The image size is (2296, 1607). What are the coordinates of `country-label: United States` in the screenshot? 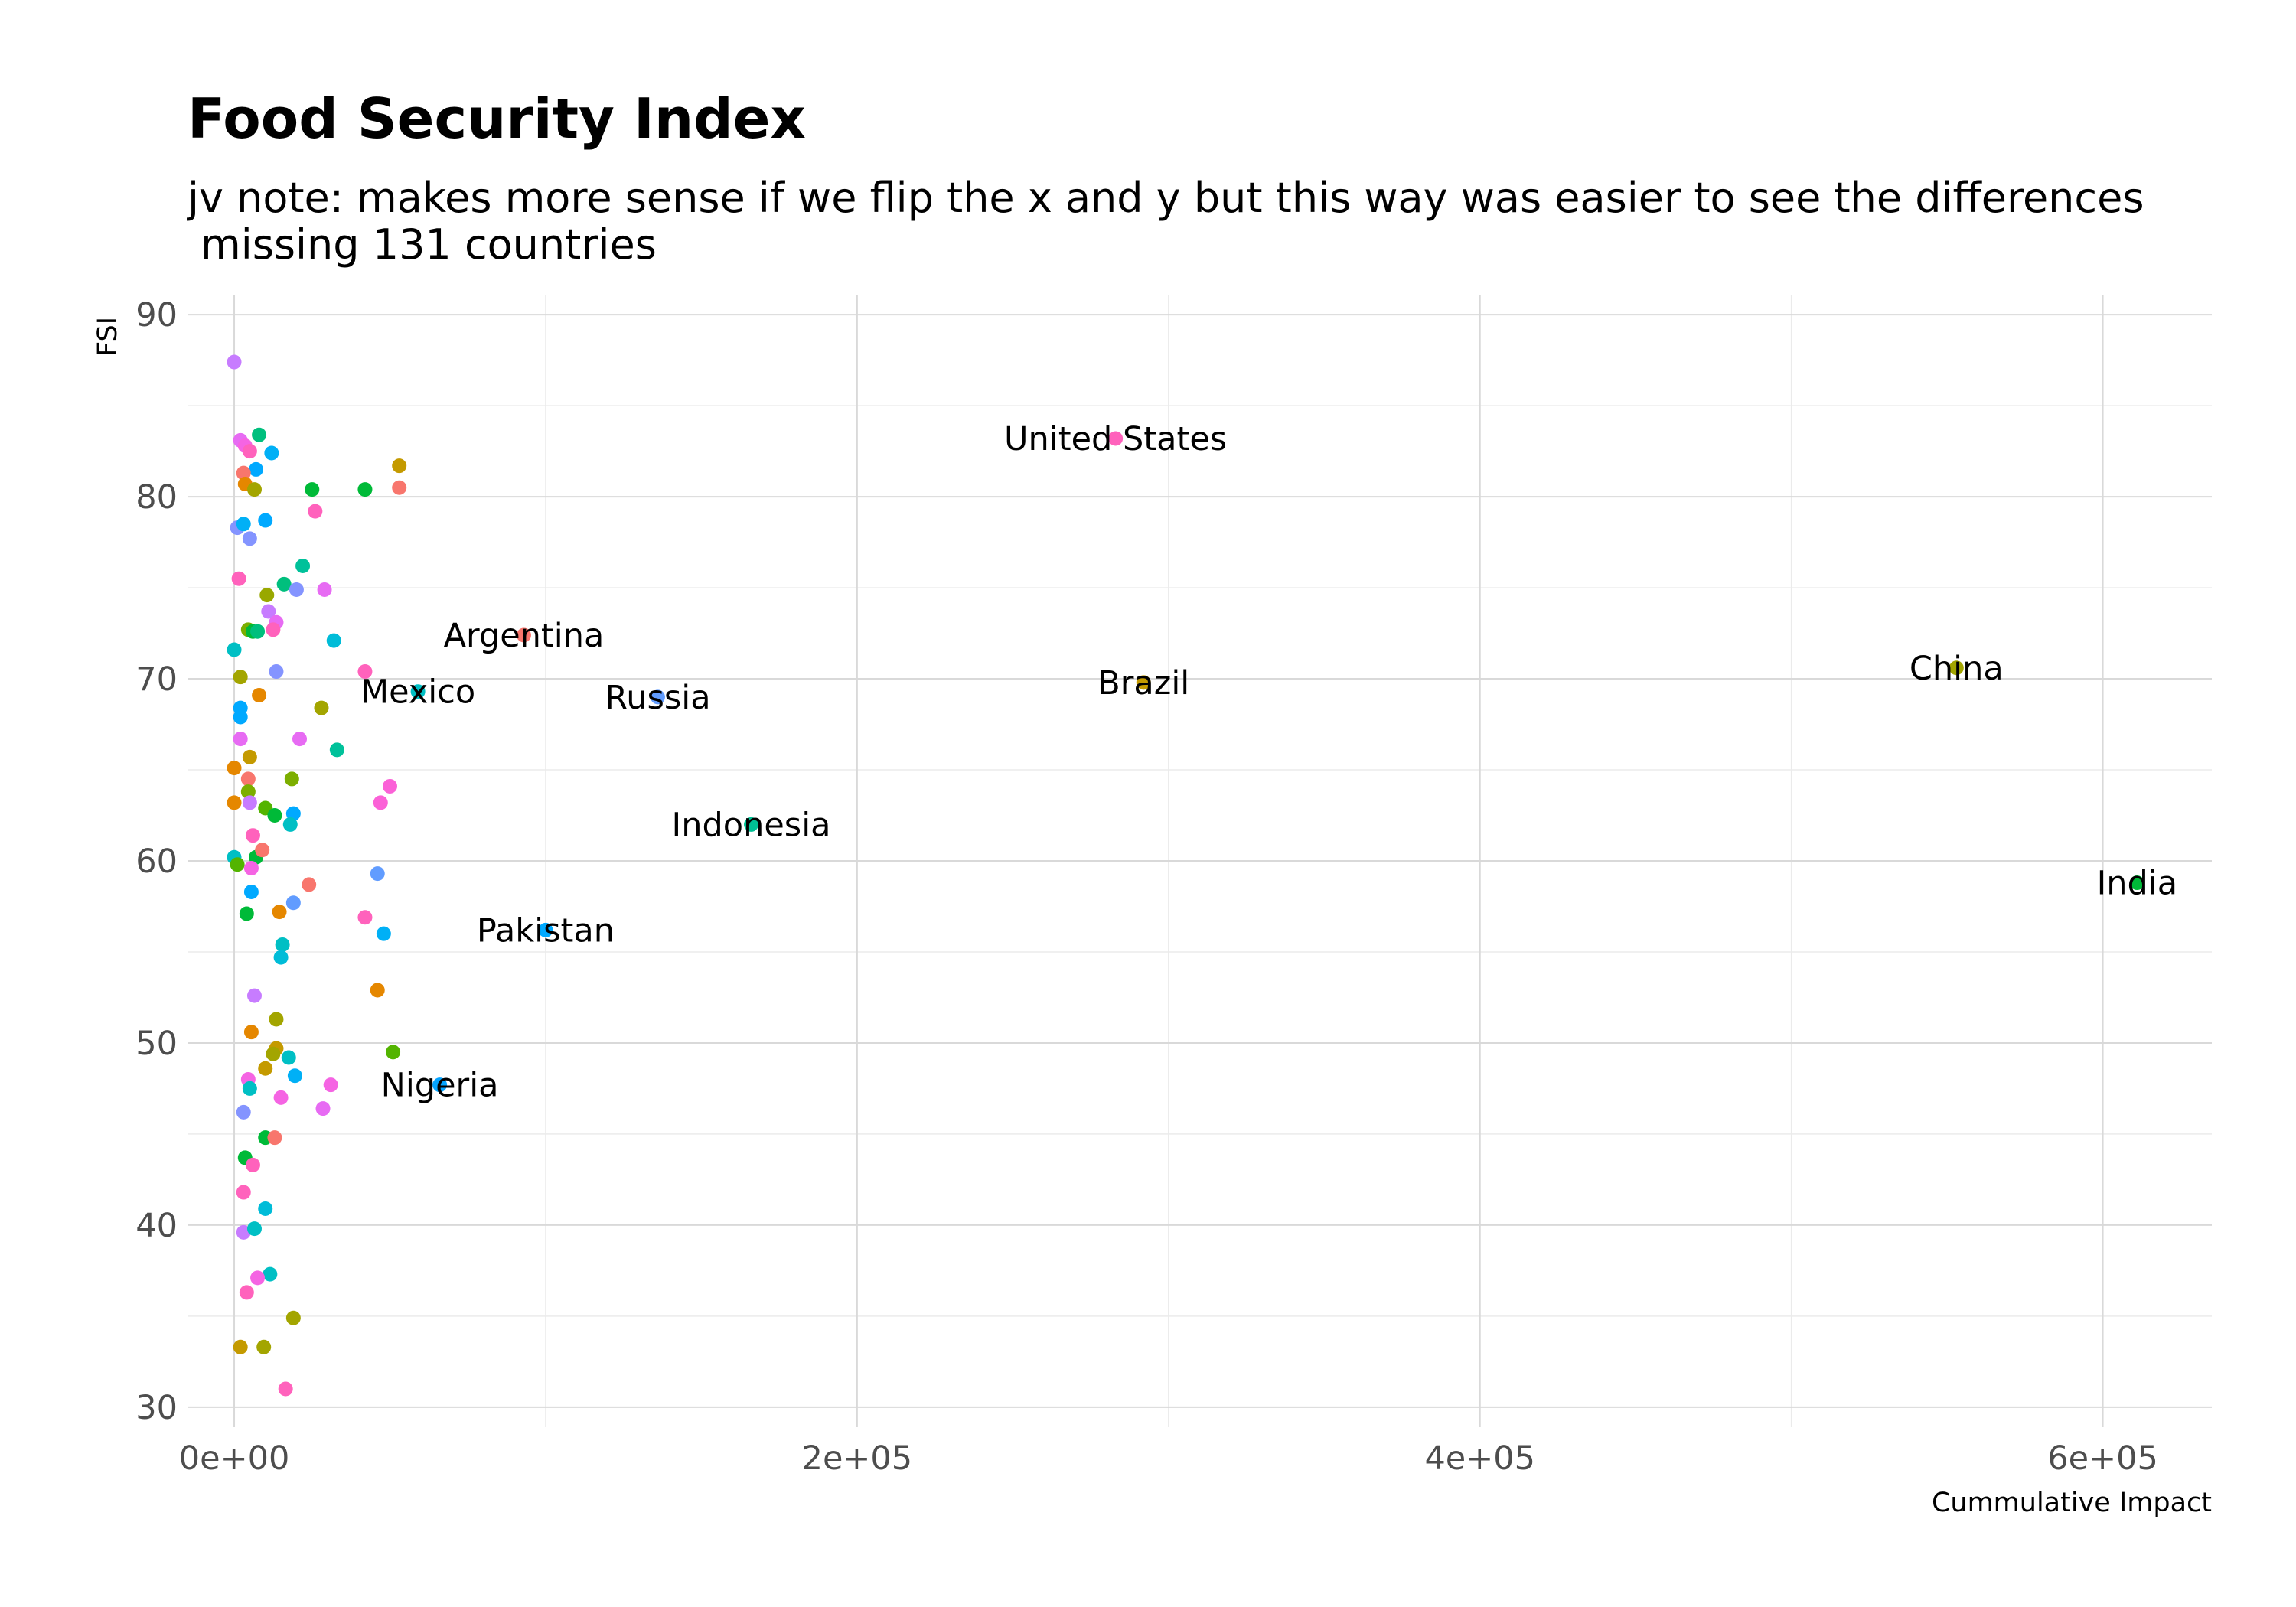 It's located at (1115, 439).